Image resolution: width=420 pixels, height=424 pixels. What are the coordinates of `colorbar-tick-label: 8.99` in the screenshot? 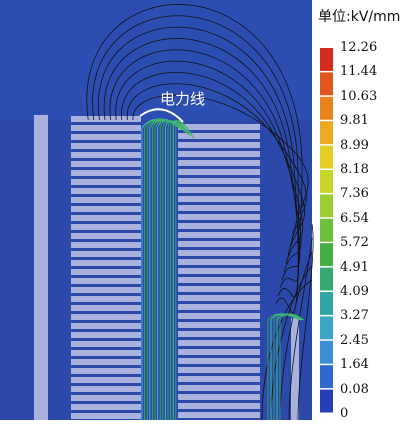 It's located at (354, 145).